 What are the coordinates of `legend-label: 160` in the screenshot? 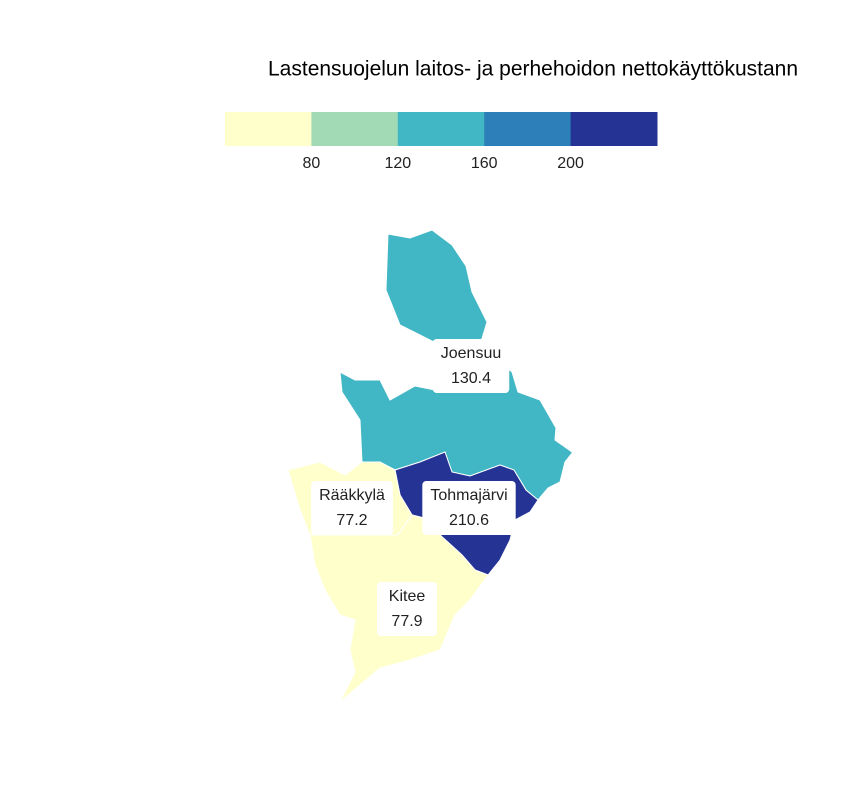 It's located at (484, 163).